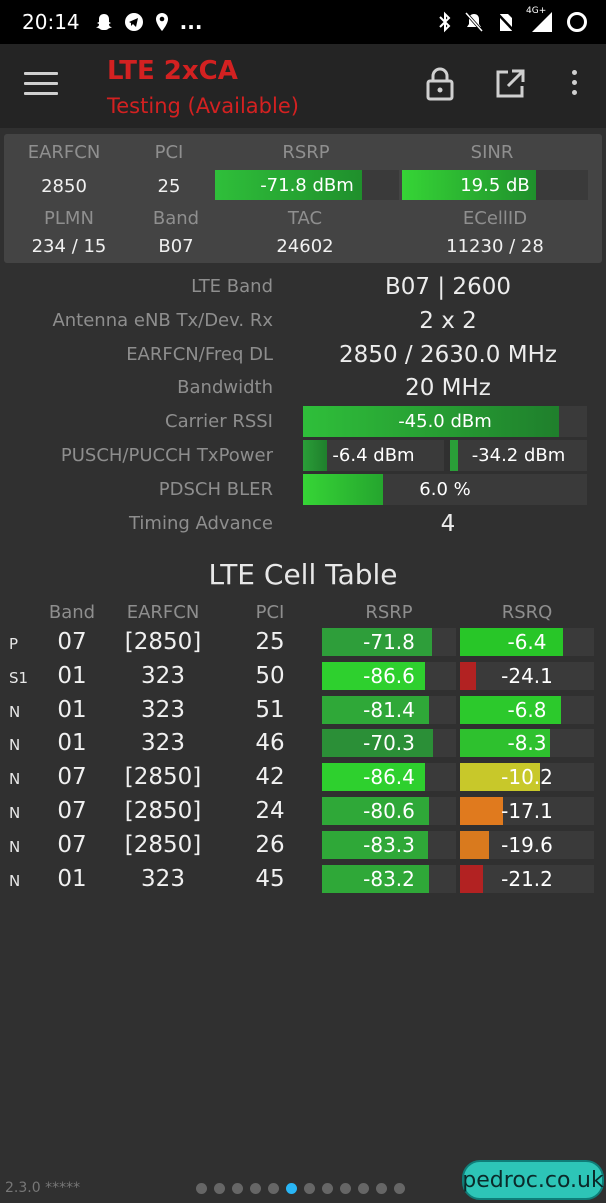 This screenshot has height=1203, width=606. I want to click on cell-pci: 45, so click(270, 878).